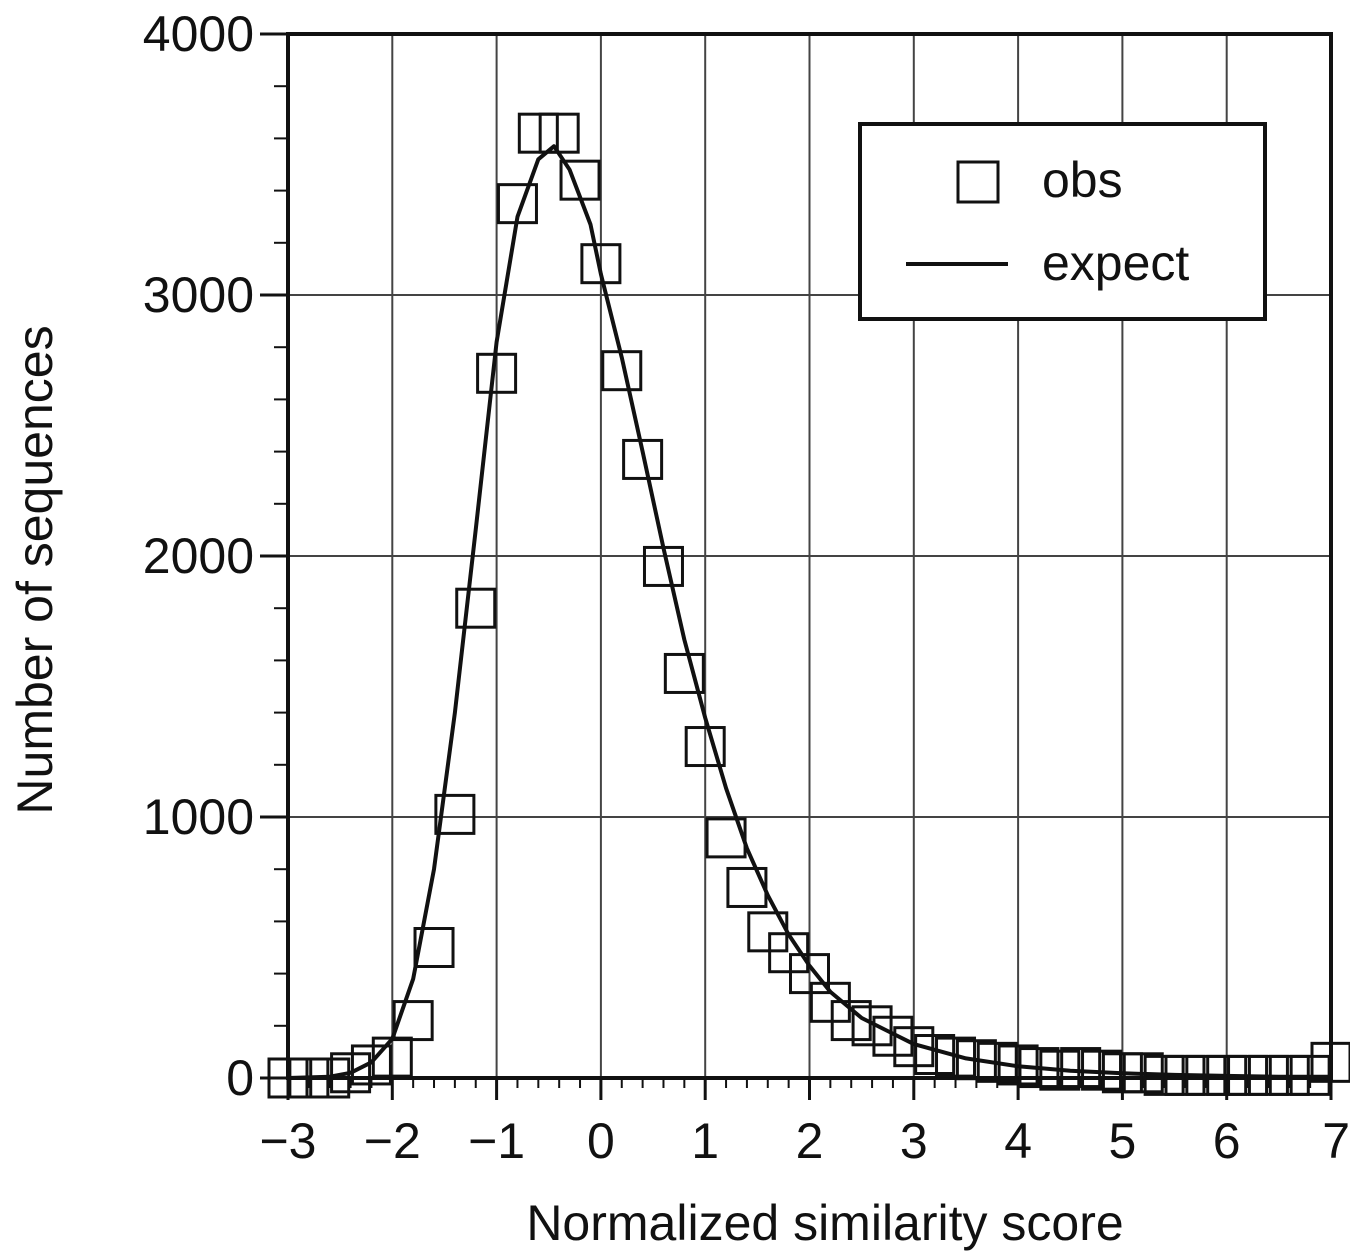 This screenshot has height=1260, width=1350. I want to click on x-tick-label: −3, so click(287, 1141).